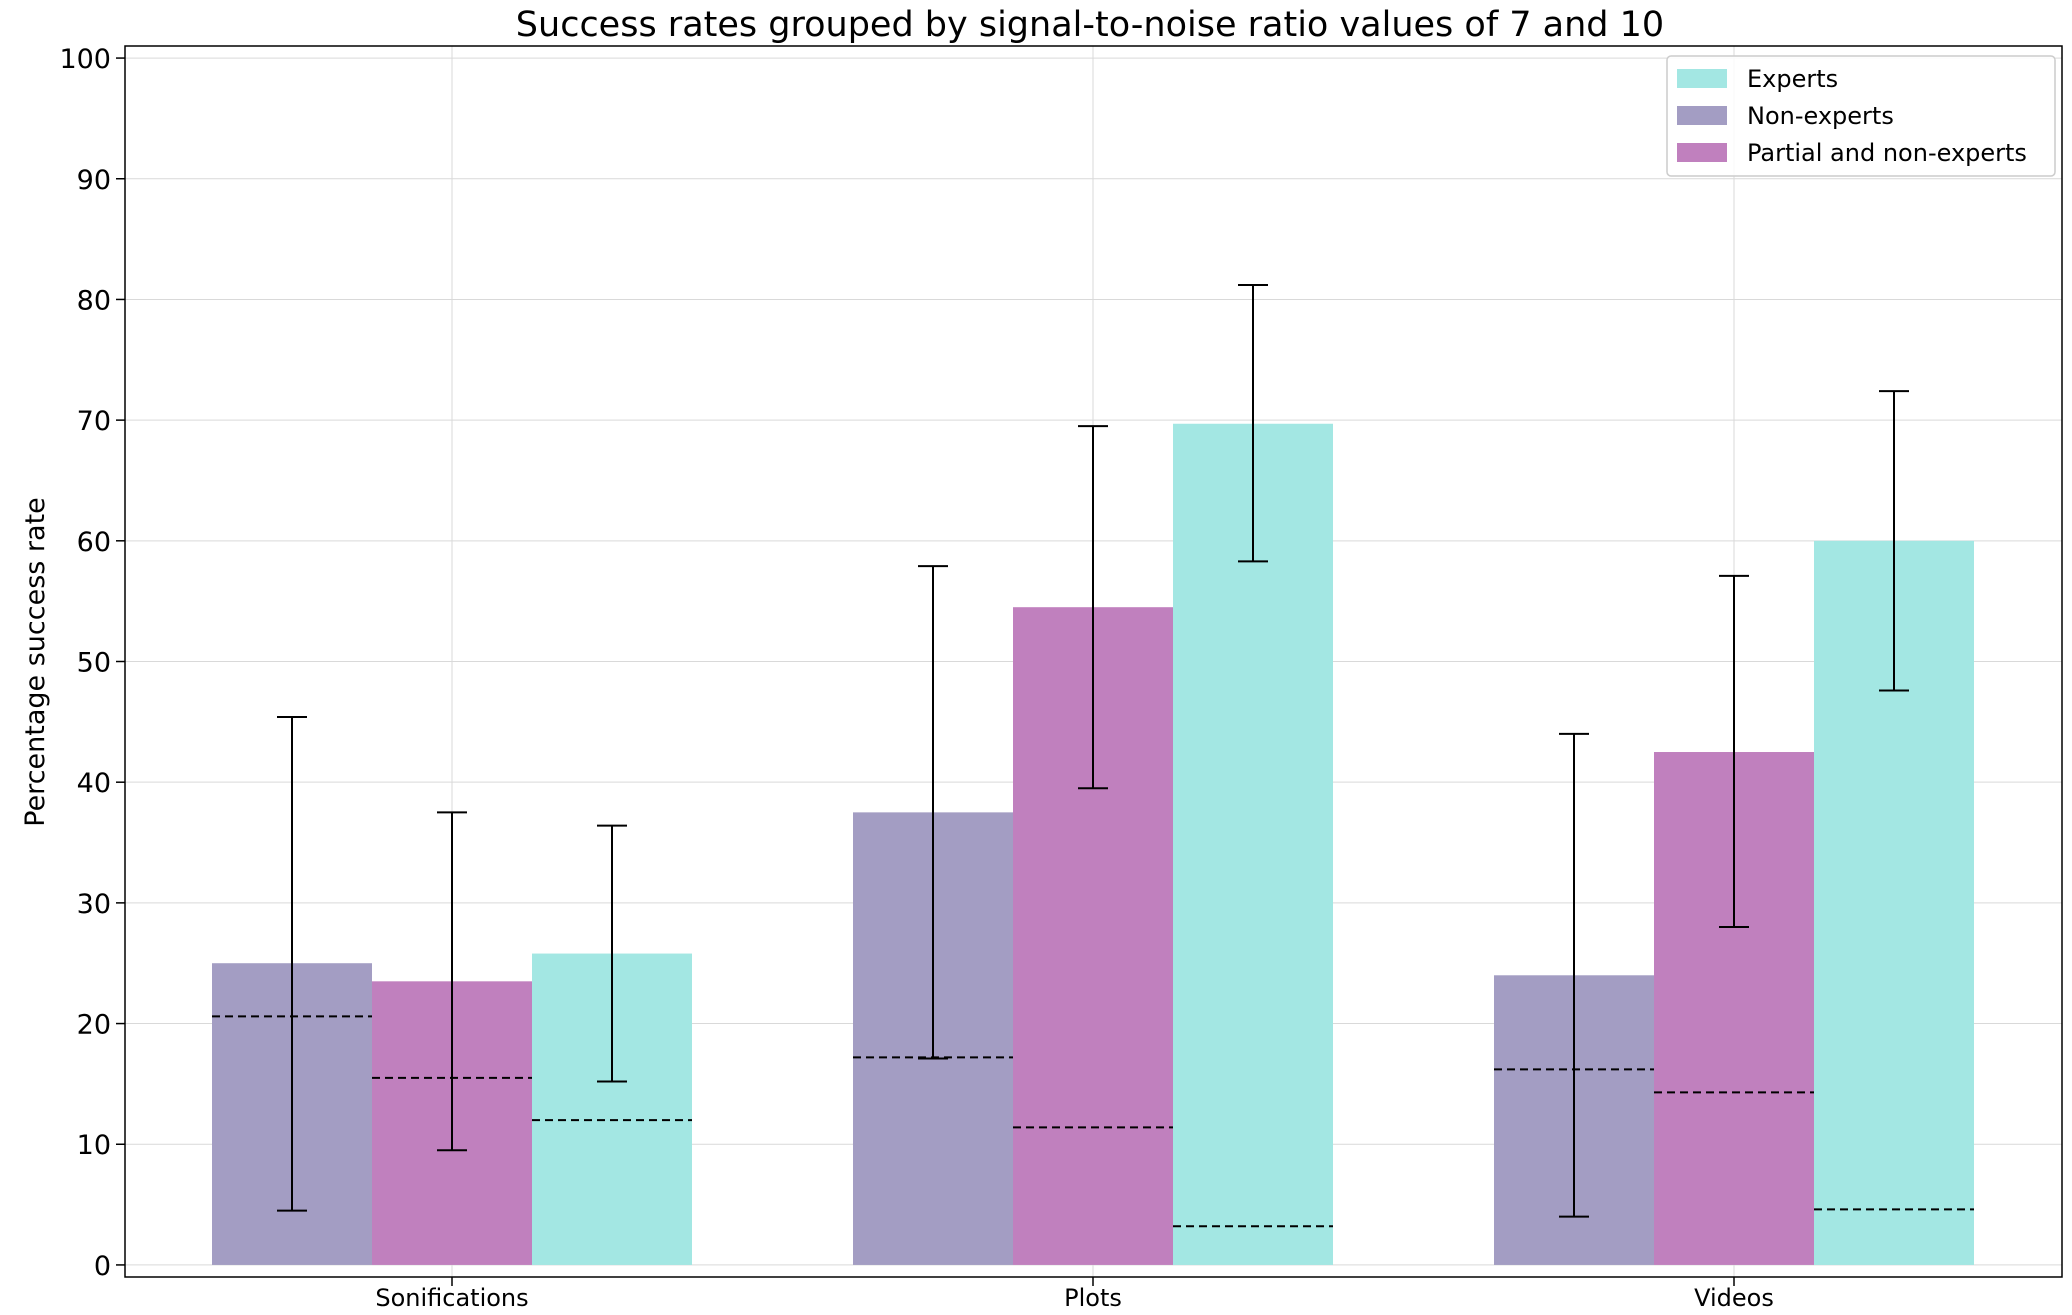  I want to click on x-tick-label: Sonifications, so click(451, 1297).